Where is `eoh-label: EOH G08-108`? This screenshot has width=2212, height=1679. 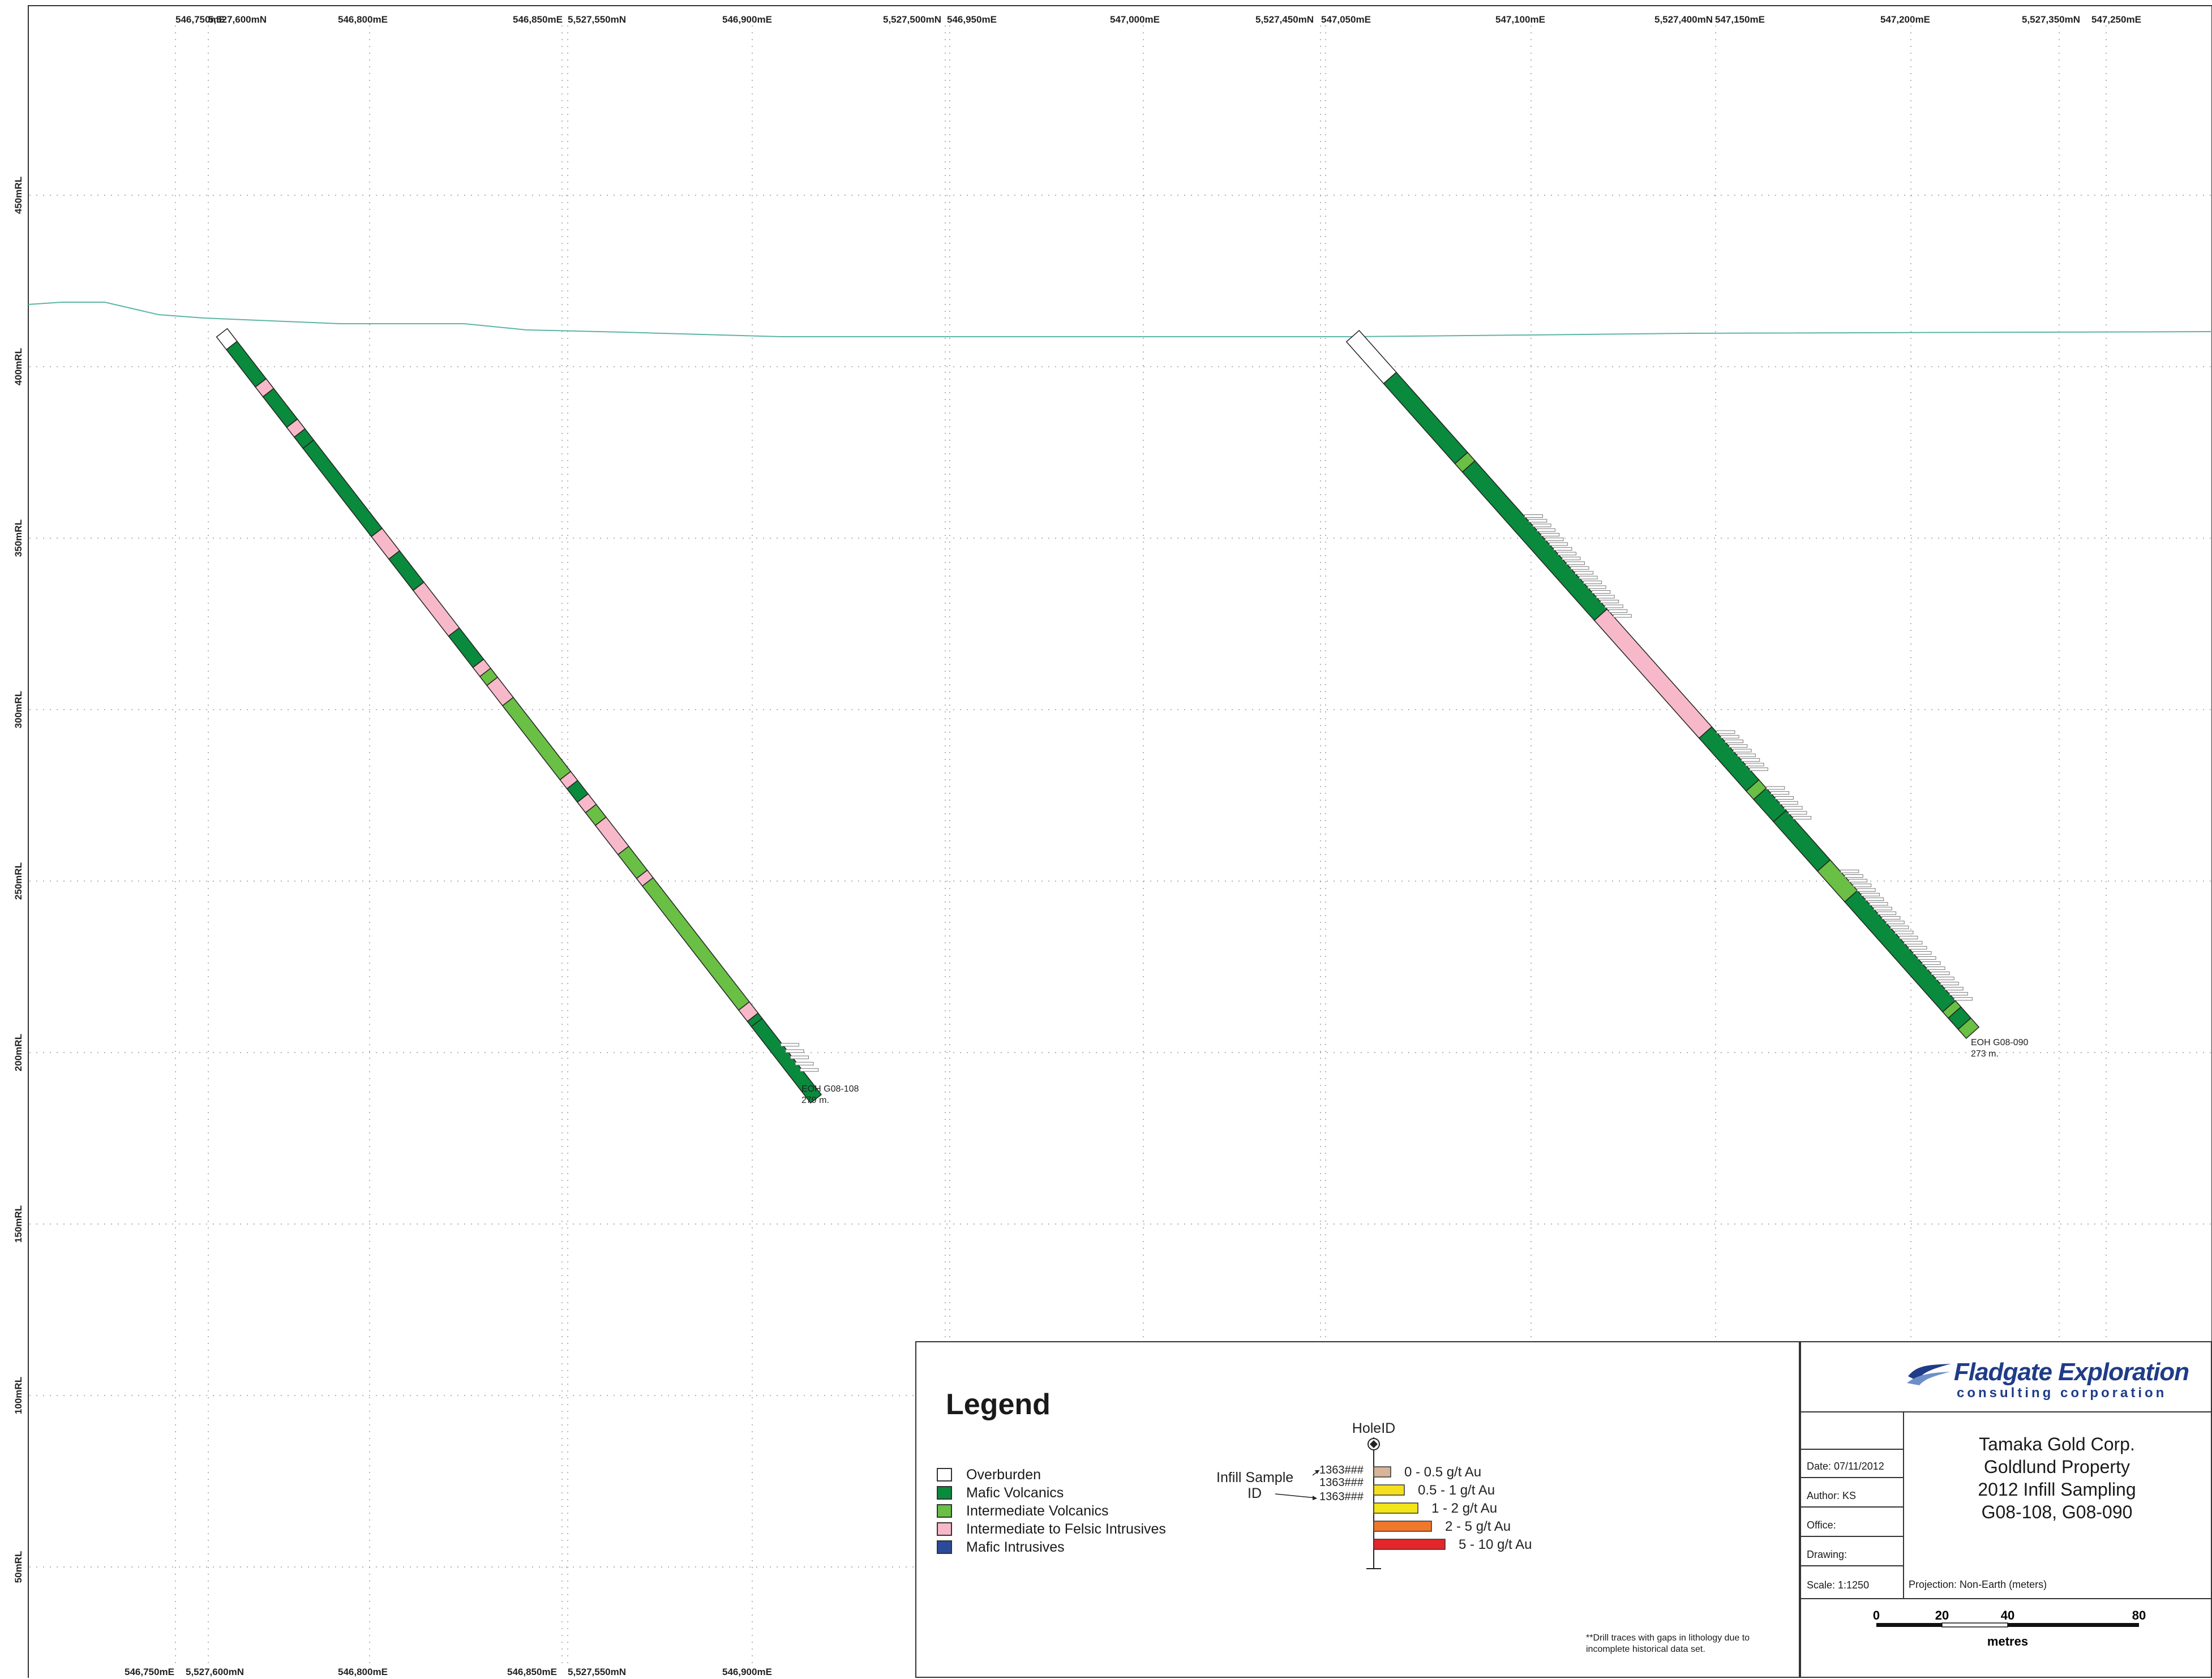
eoh-label: EOH G08-108 is located at coordinates (830, 1089).